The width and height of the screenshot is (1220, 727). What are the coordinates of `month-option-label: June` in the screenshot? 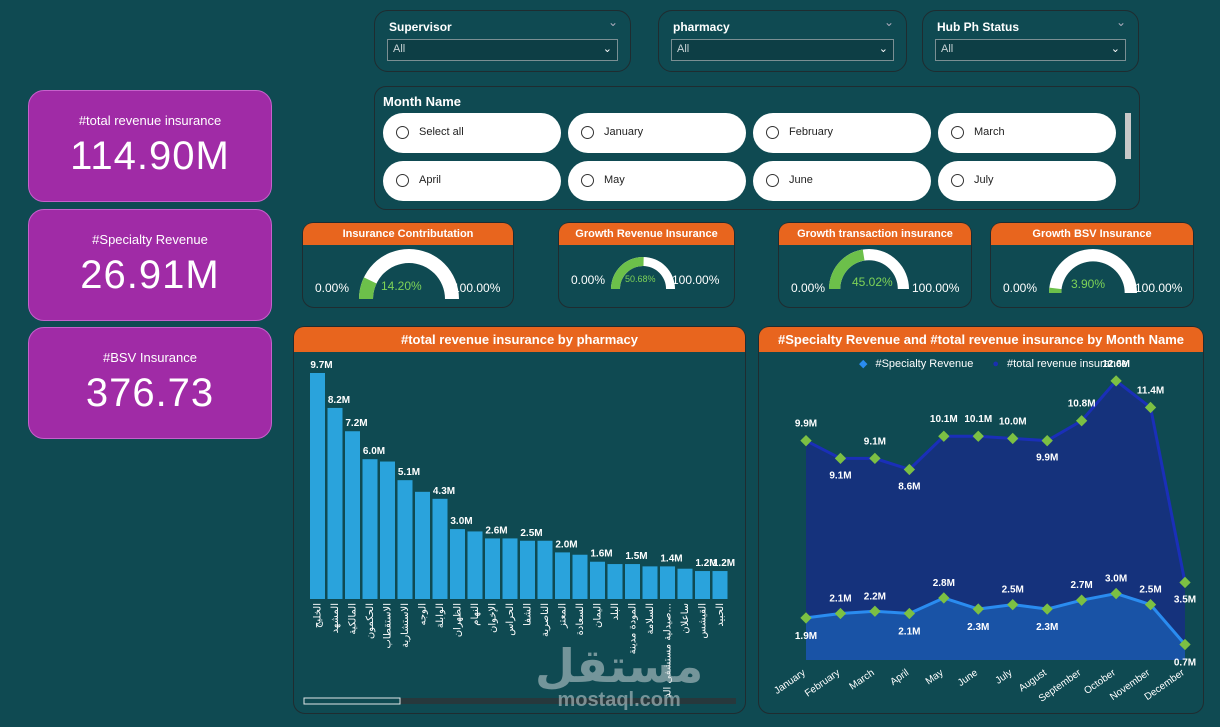 It's located at (801, 180).